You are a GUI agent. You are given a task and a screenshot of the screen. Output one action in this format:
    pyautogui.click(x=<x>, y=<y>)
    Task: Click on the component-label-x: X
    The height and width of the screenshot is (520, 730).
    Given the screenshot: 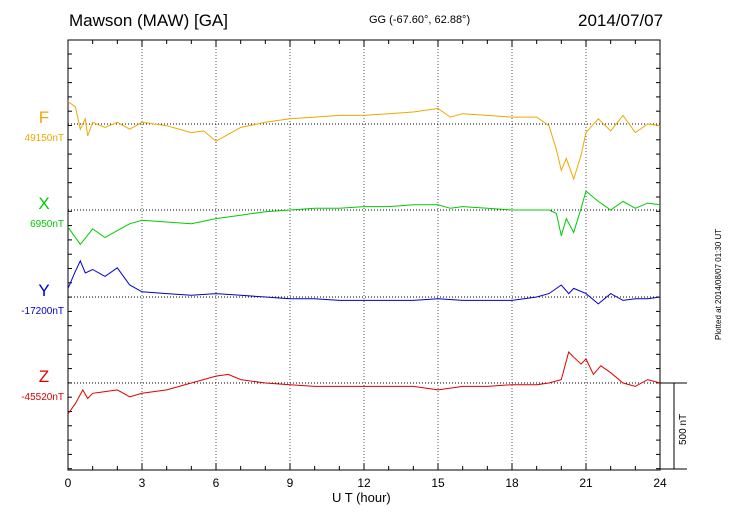 What is the action you would take?
    pyautogui.click(x=43, y=203)
    